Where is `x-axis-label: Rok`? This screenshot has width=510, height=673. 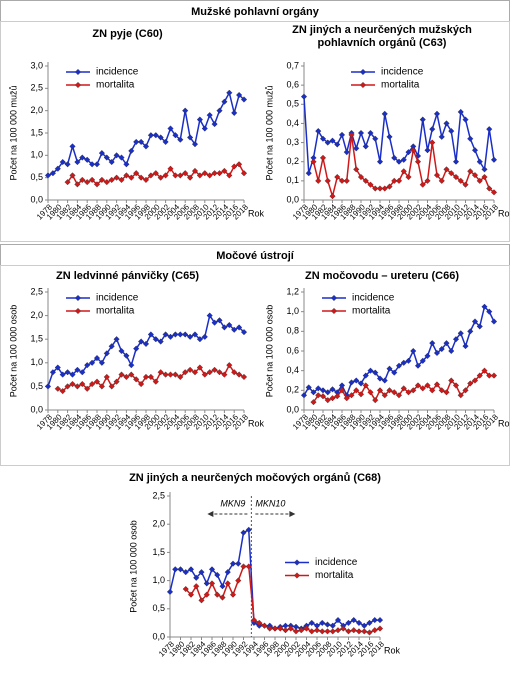
x-axis-label: Rok is located at coordinates (392, 650).